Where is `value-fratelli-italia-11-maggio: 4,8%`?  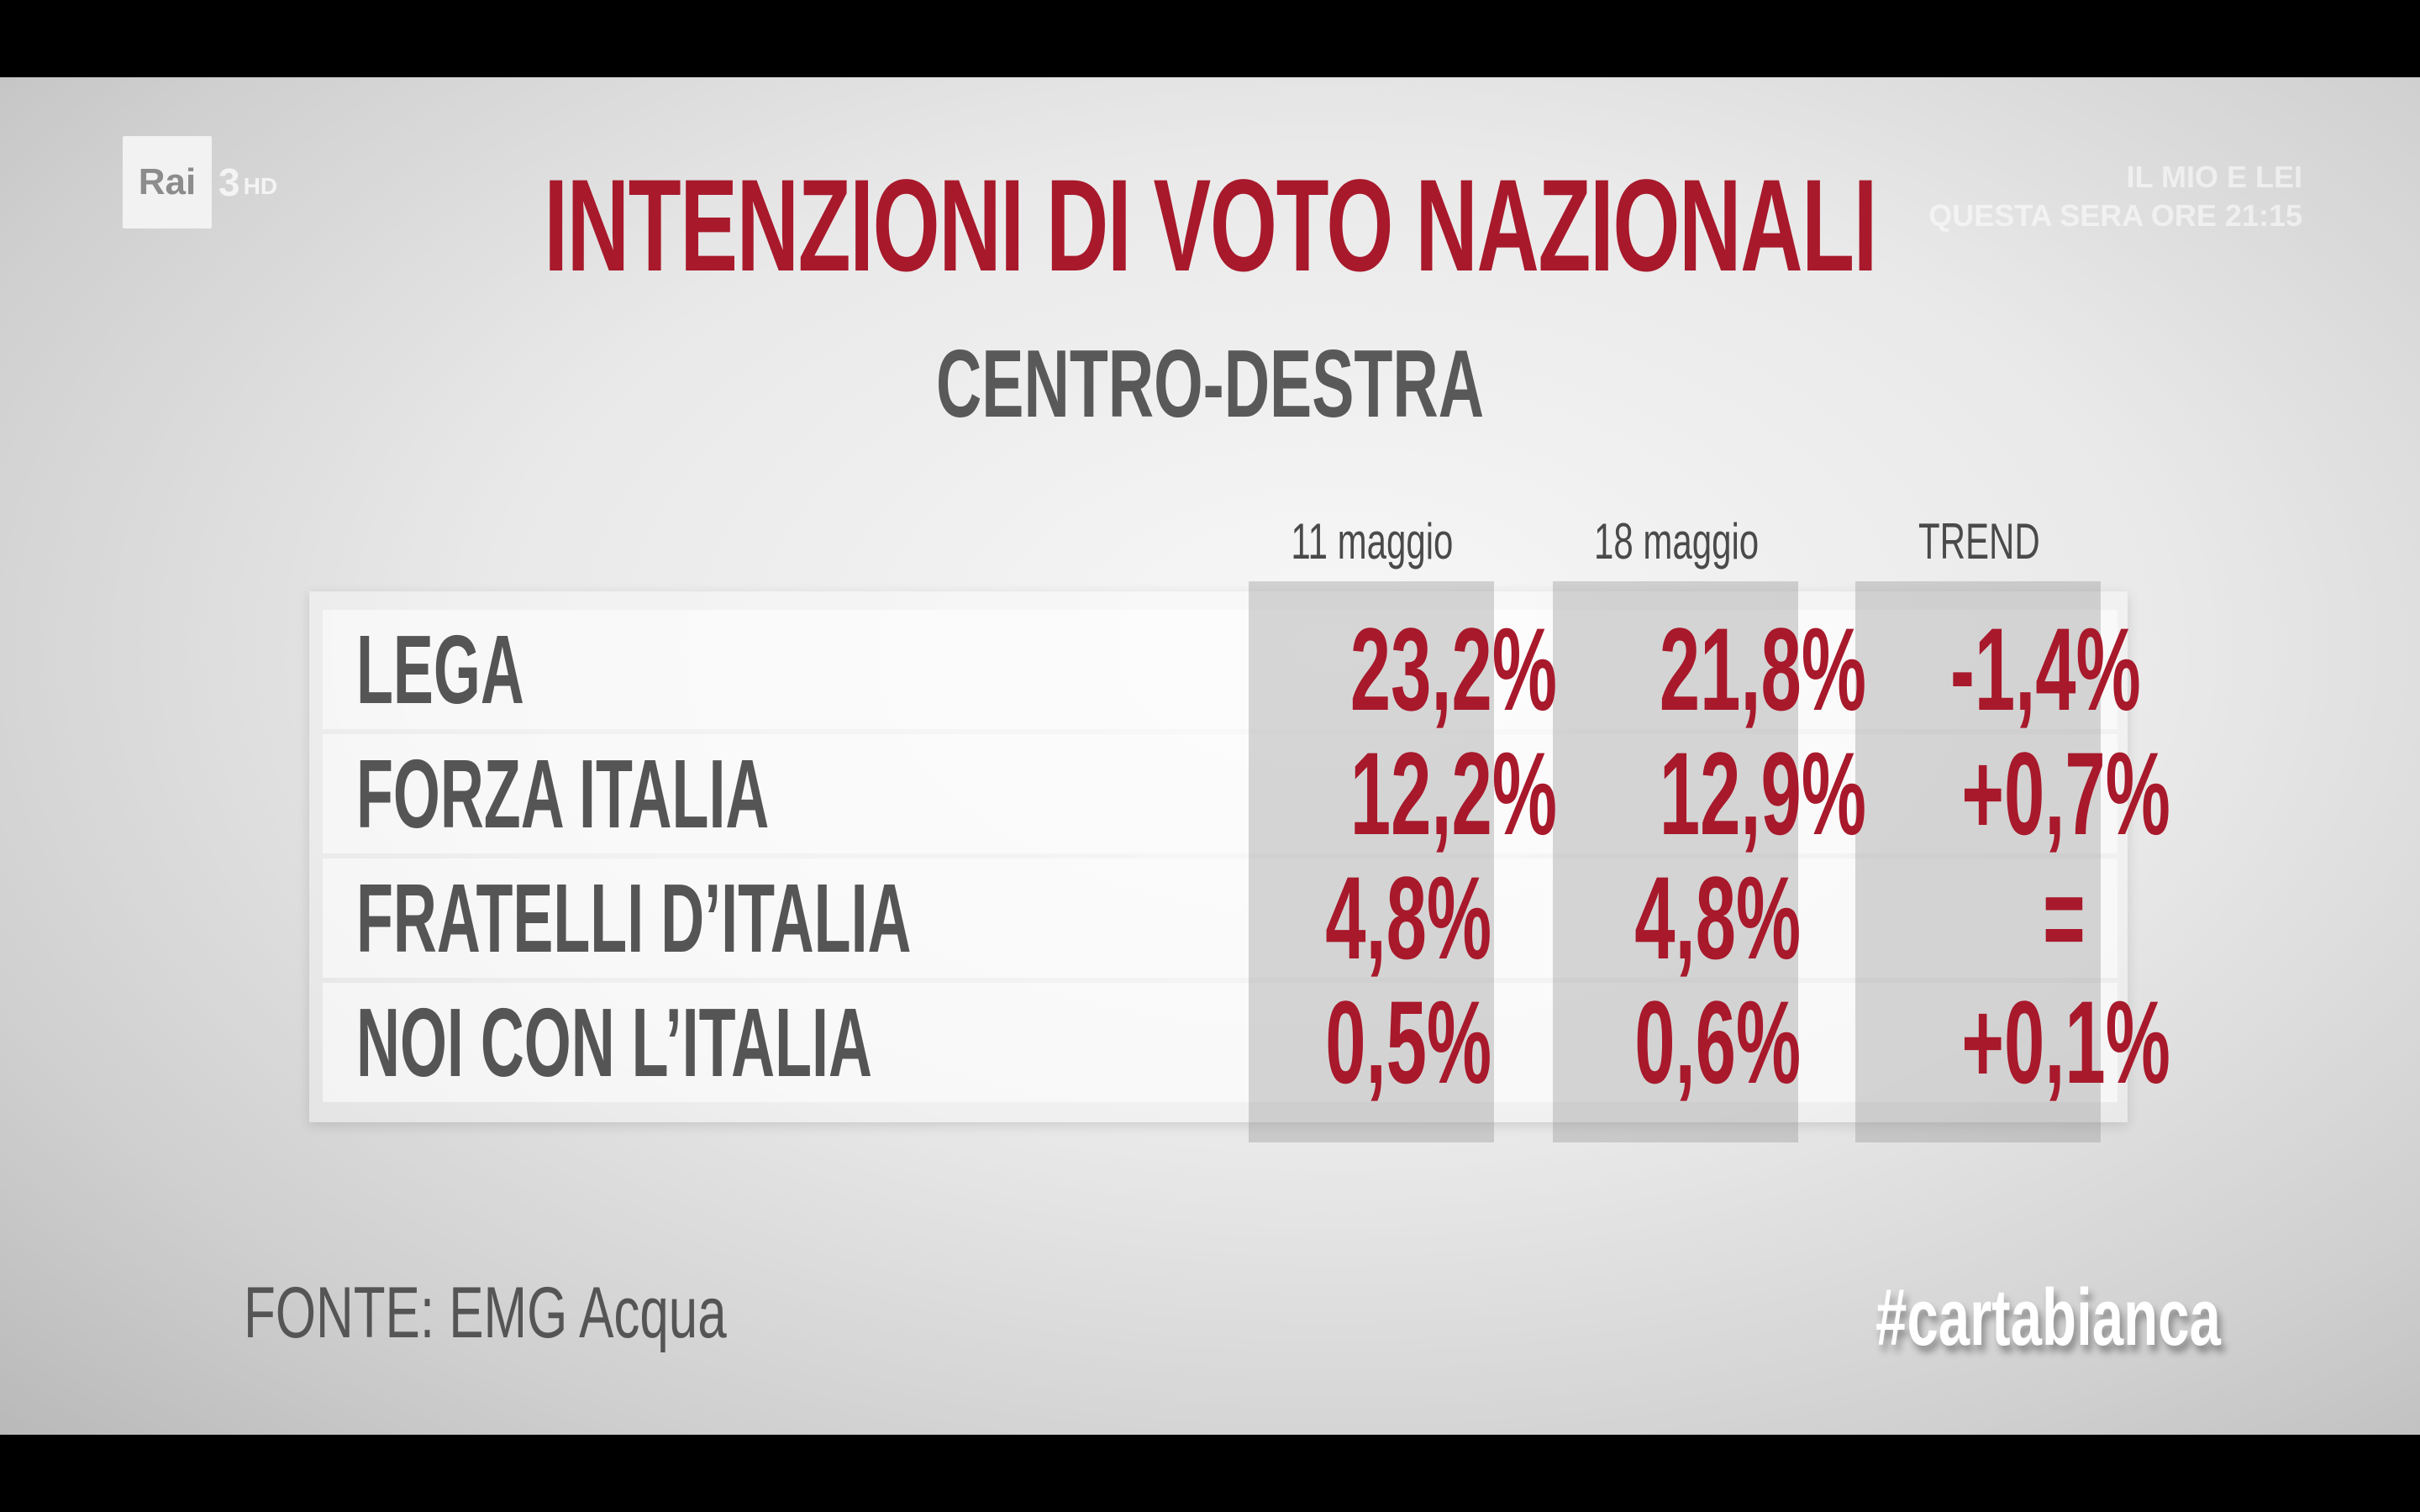
value-fratelli-italia-11-maggio: 4,8% is located at coordinates (1408, 918).